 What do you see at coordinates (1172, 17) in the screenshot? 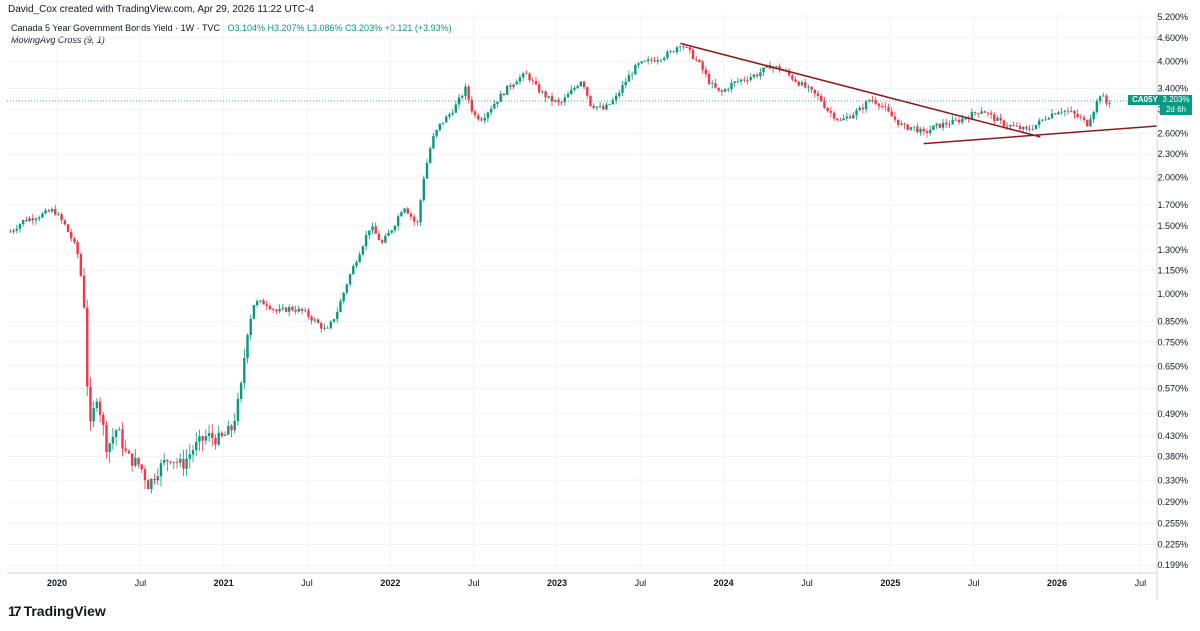
I see `y-tick-label: 5.200%` at bounding box center [1172, 17].